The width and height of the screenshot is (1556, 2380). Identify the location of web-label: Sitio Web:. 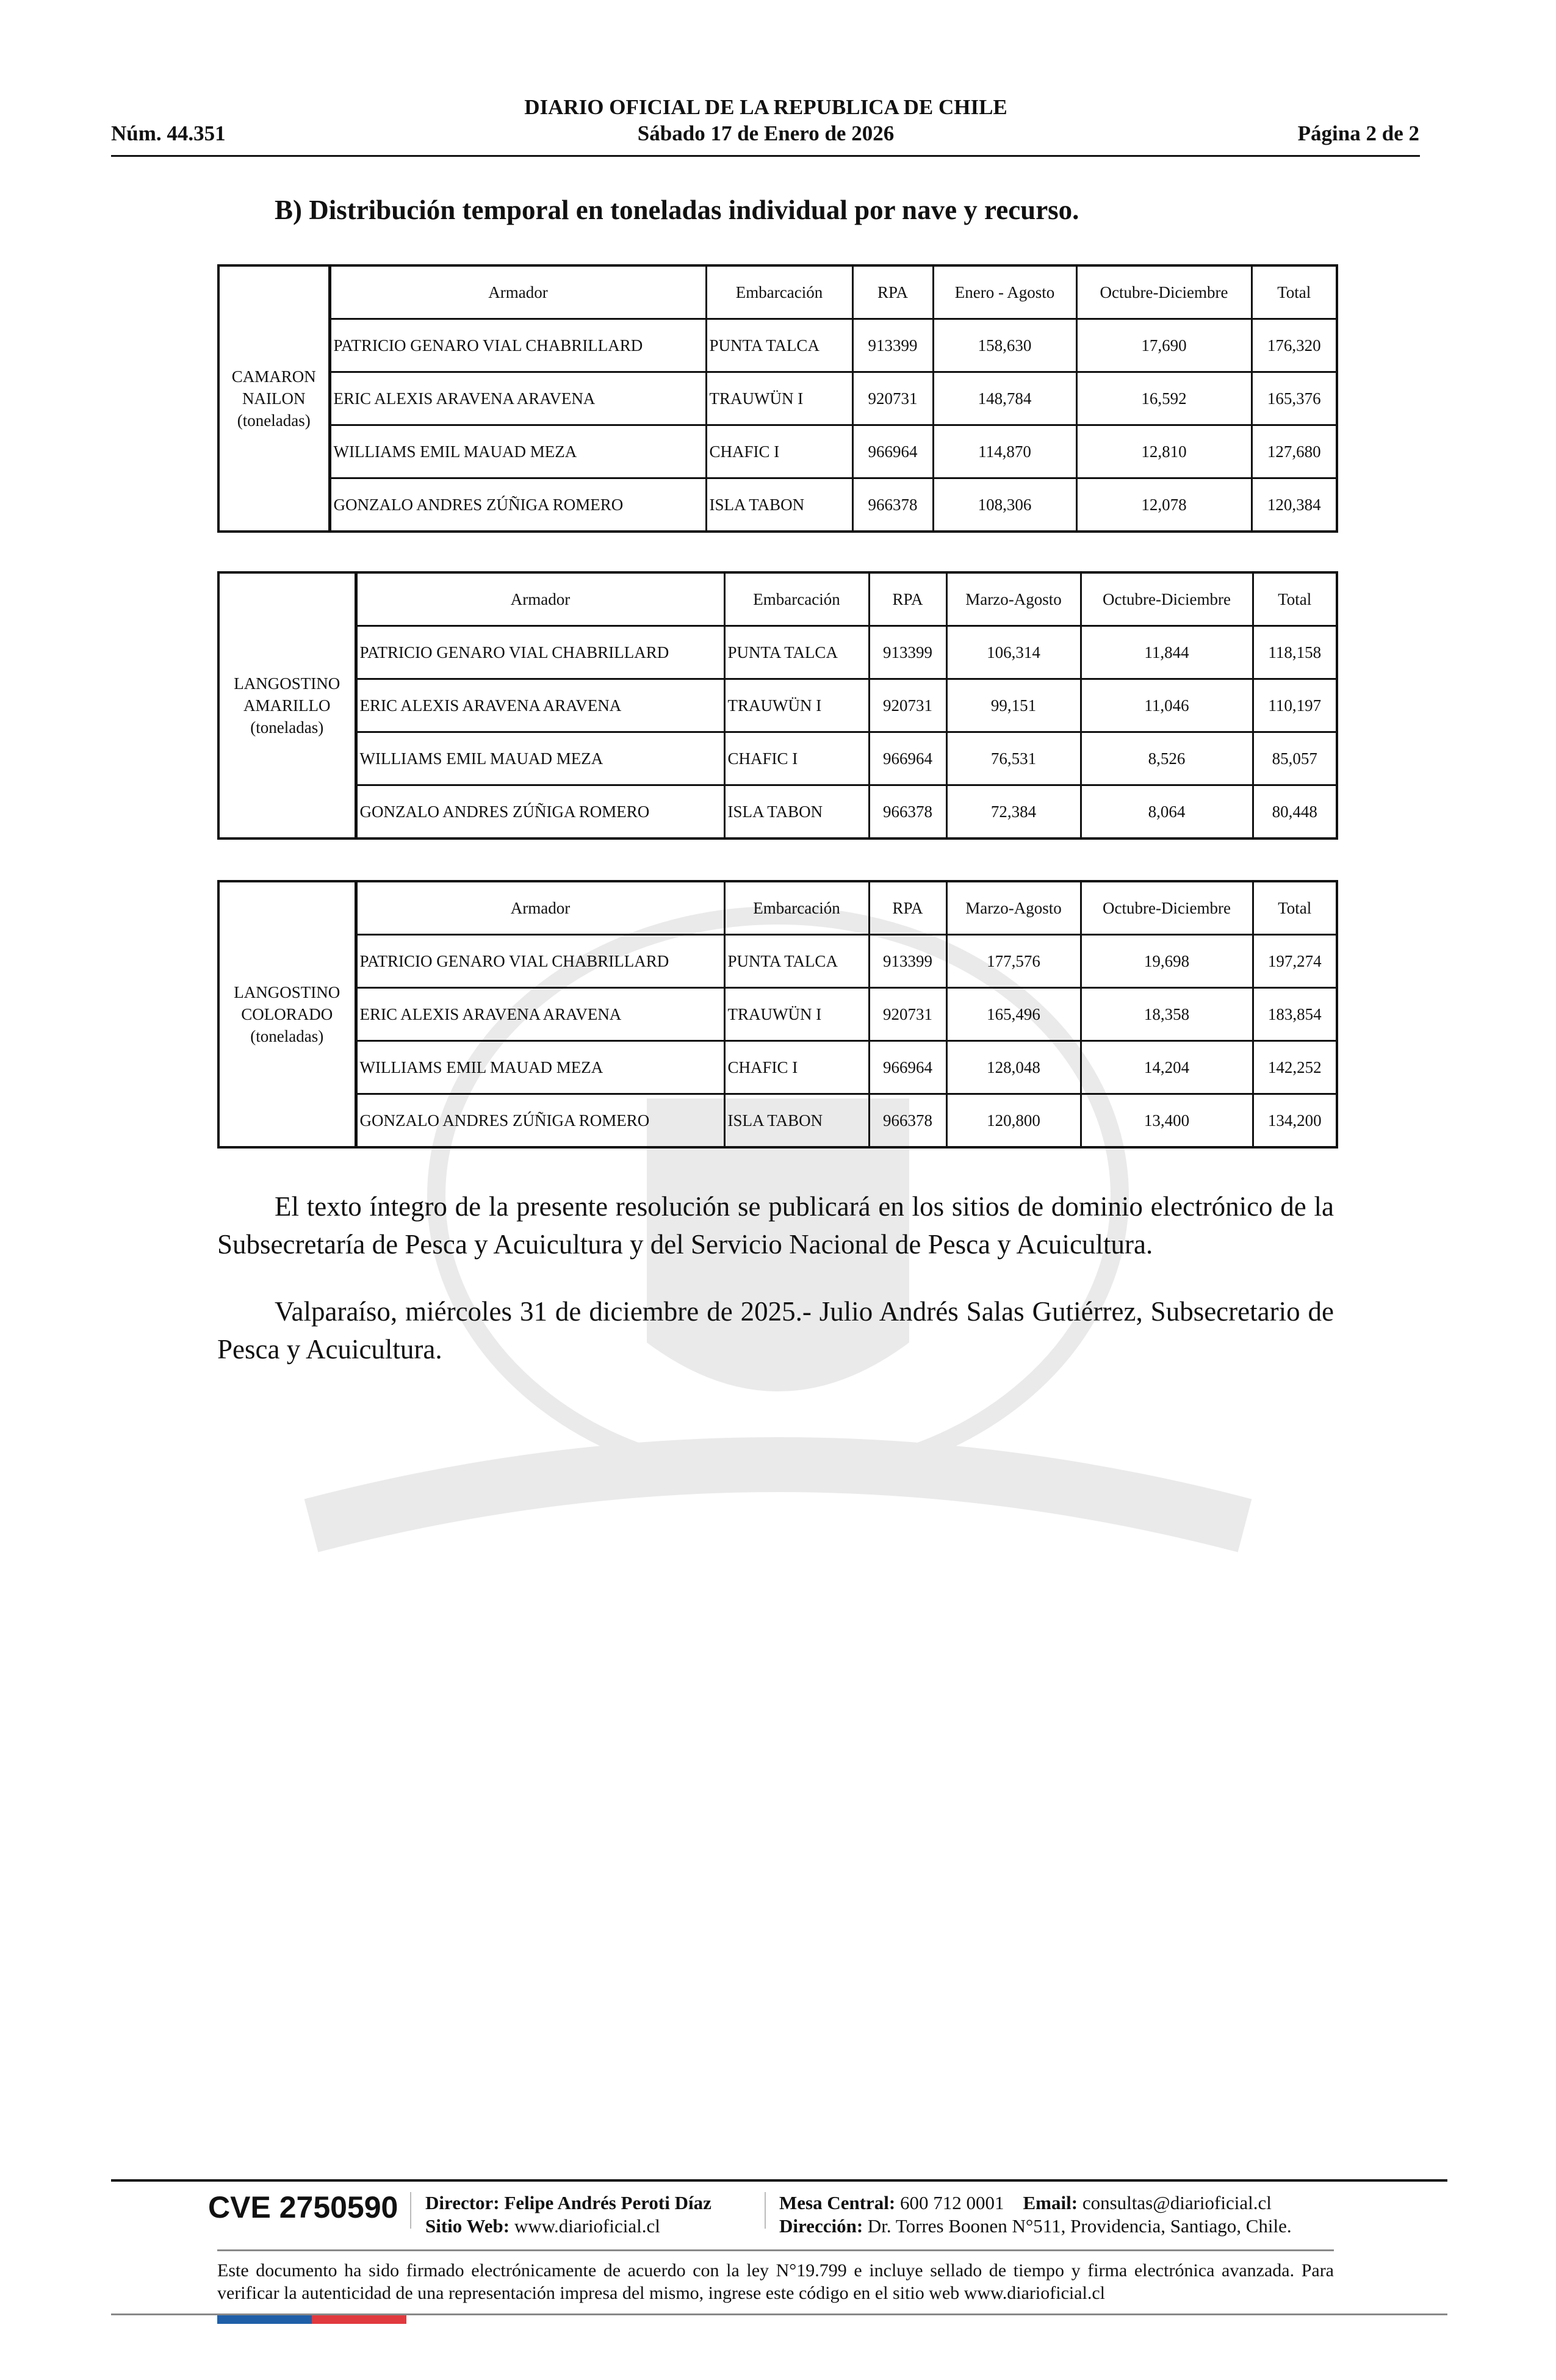
(467, 2226).